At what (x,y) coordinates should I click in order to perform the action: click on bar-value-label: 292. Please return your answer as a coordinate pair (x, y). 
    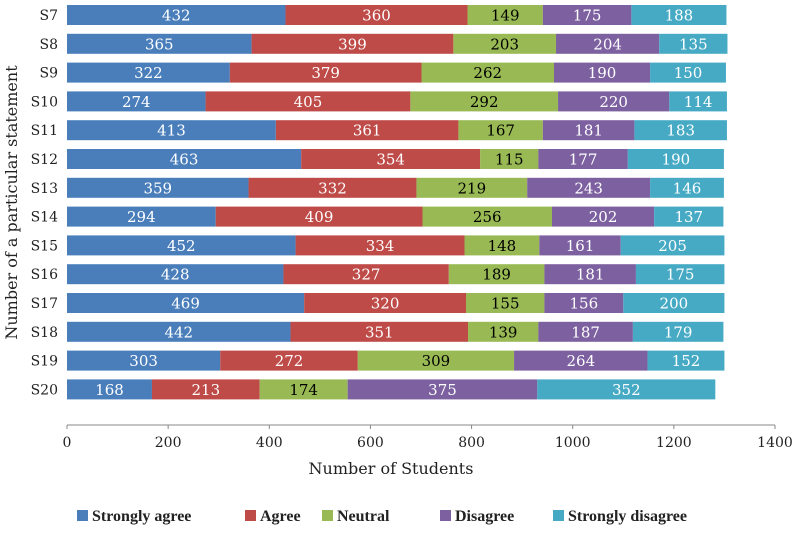
    Looking at the image, I should click on (484, 102).